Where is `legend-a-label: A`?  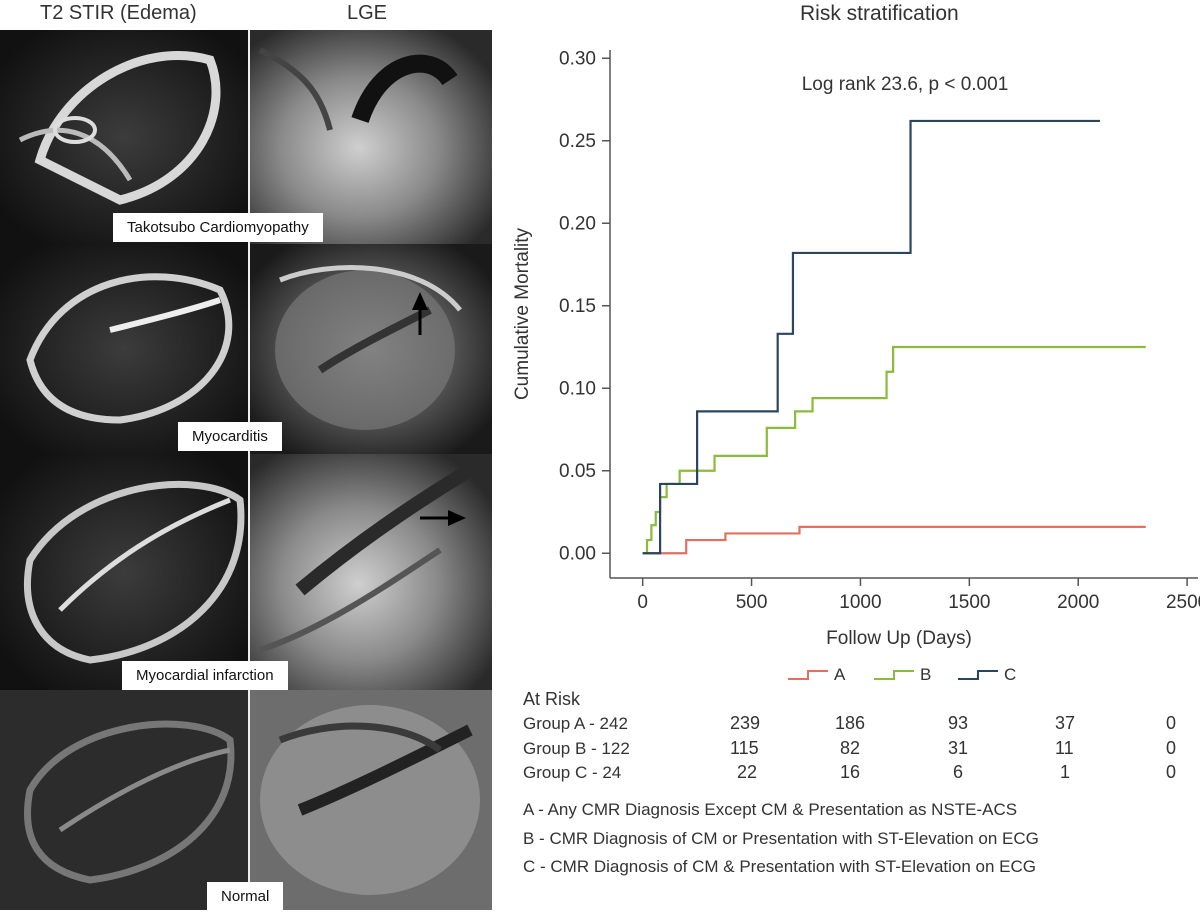 legend-a-label: A is located at coordinates (840, 674).